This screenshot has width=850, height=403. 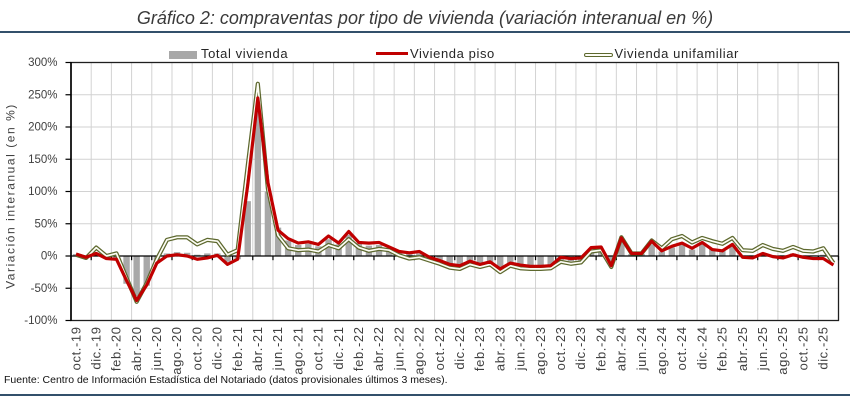 I want to click on svg-text: feb.-25, so click(x=722, y=348).